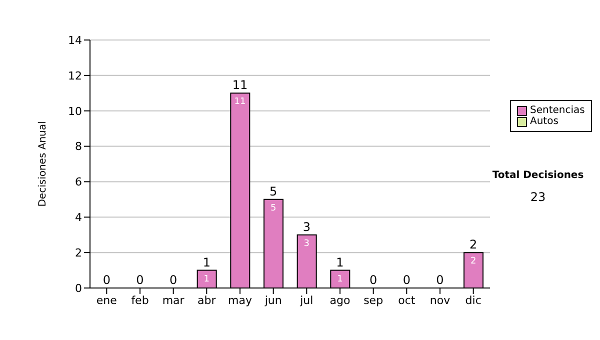 The width and height of the screenshot is (600, 340). I want to click on x-tick-label: nov, so click(440, 300).